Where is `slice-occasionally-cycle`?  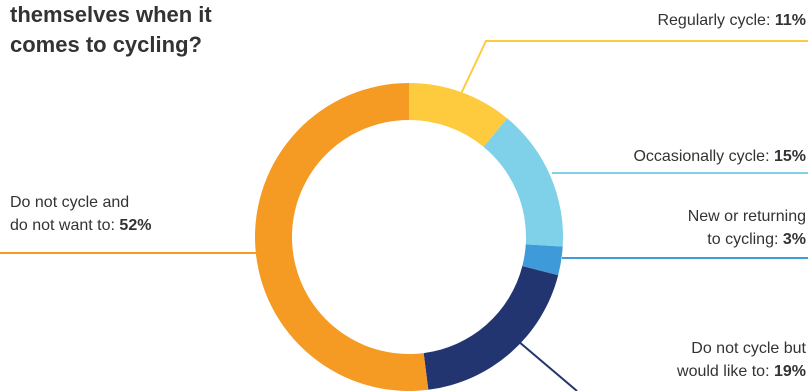 slice-occasionally-cycle is located at coordinates (523, 182).